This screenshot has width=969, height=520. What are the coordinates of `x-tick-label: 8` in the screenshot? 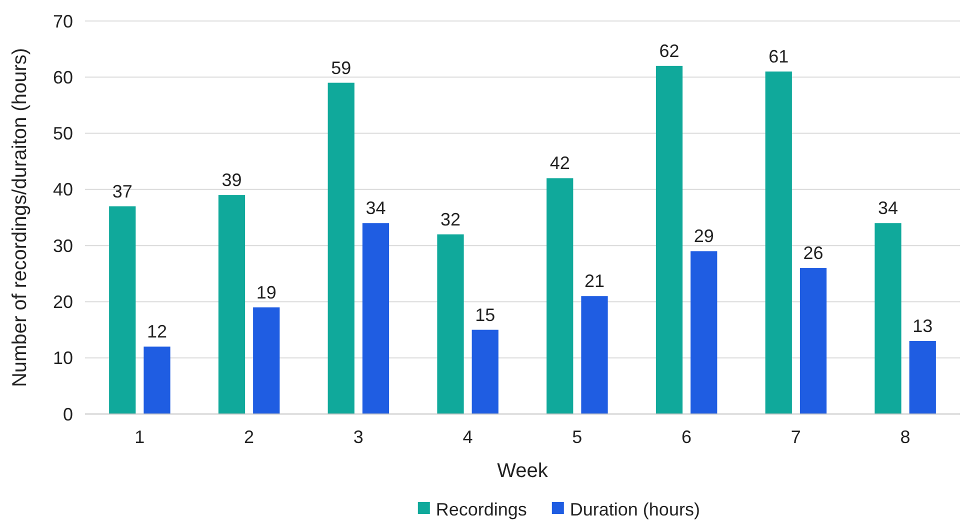 It's located at (905, 437).